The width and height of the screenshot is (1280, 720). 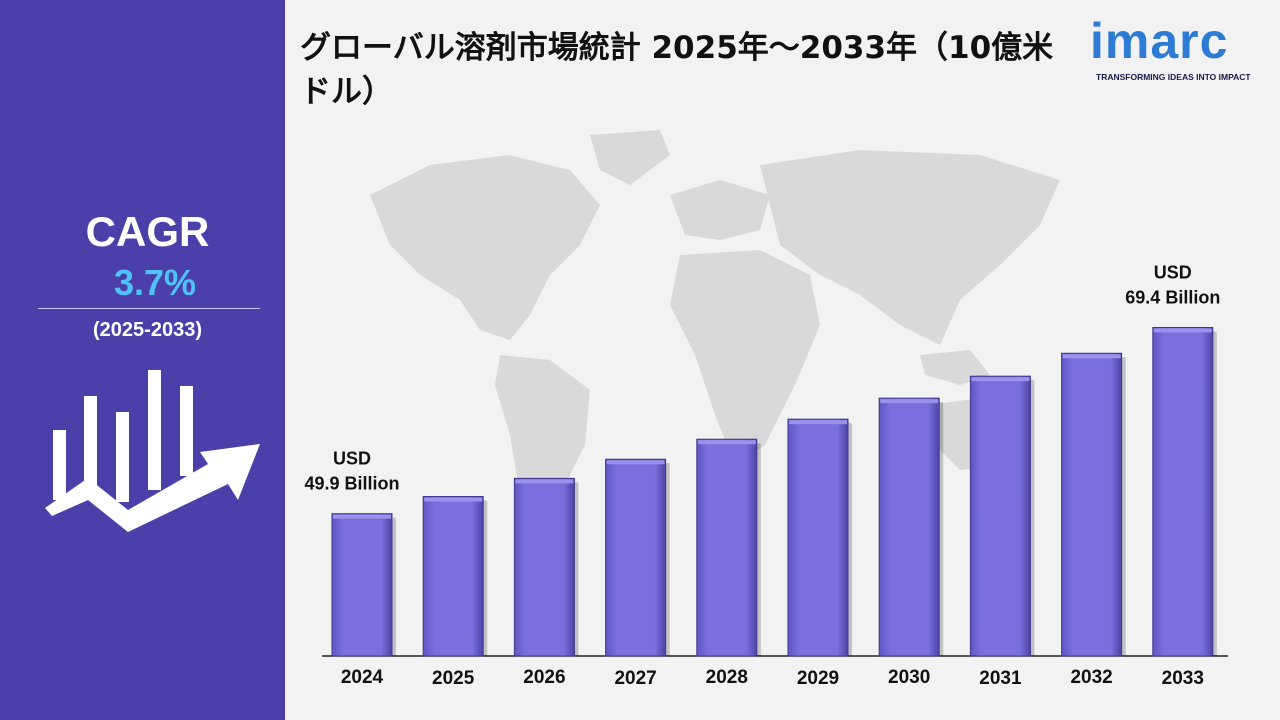 What do you see at coordinates (909, 677) in the screenshot?
I see `x-tick-label: 2030` at bounding box center [909, 677].